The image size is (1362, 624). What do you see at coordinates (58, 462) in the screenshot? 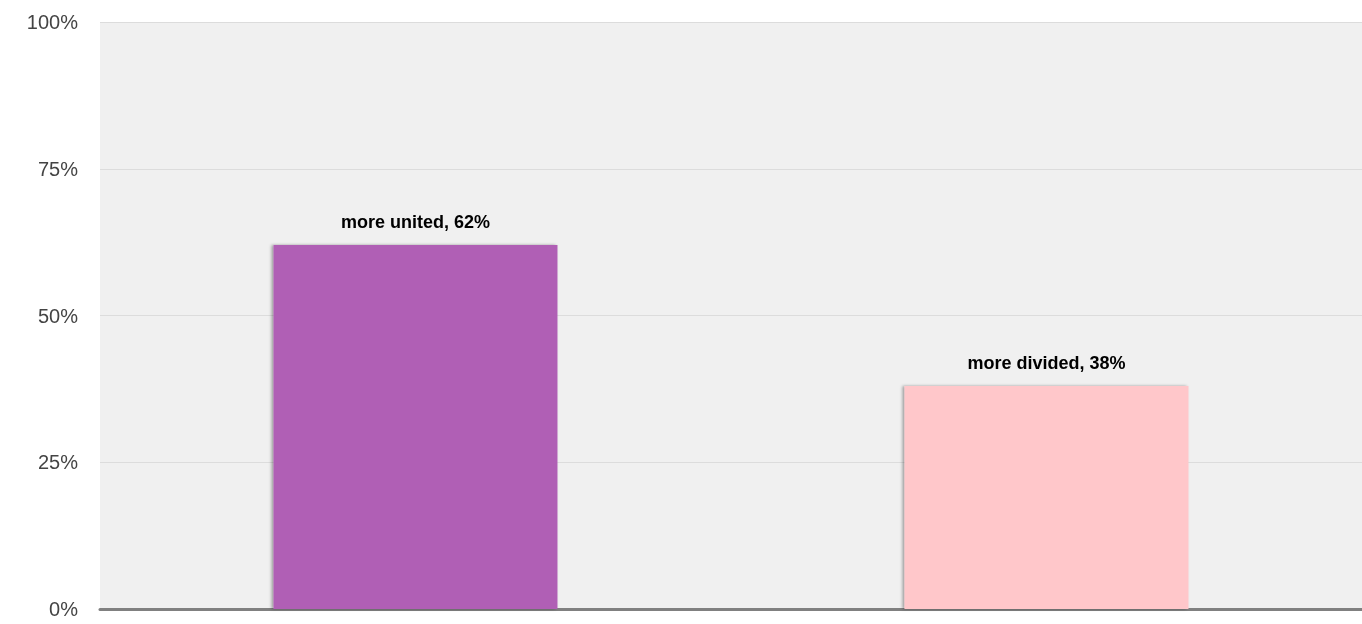
I see `y-tick-label: 25%` at bounding box center [58, 462].